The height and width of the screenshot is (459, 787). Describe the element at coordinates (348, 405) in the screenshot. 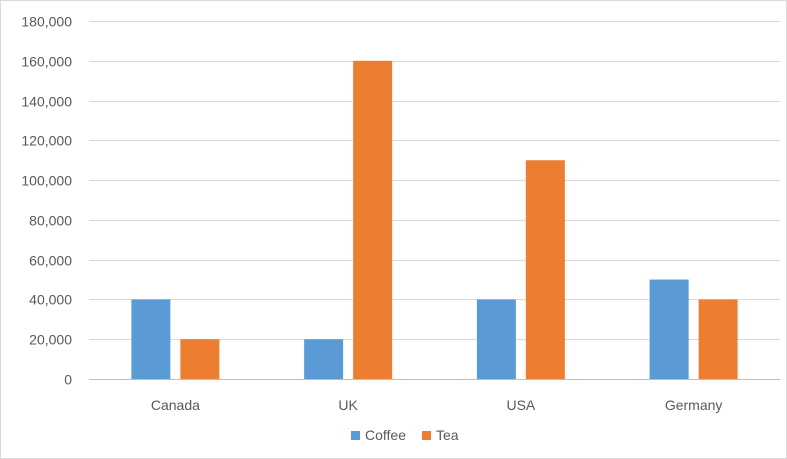

I see `x-tick-label: UK` at that location.